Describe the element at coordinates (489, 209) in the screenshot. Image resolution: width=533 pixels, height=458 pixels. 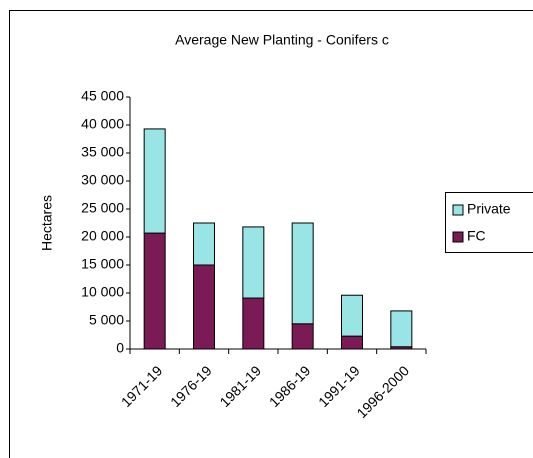
I see `legend-label: Private` at that location.